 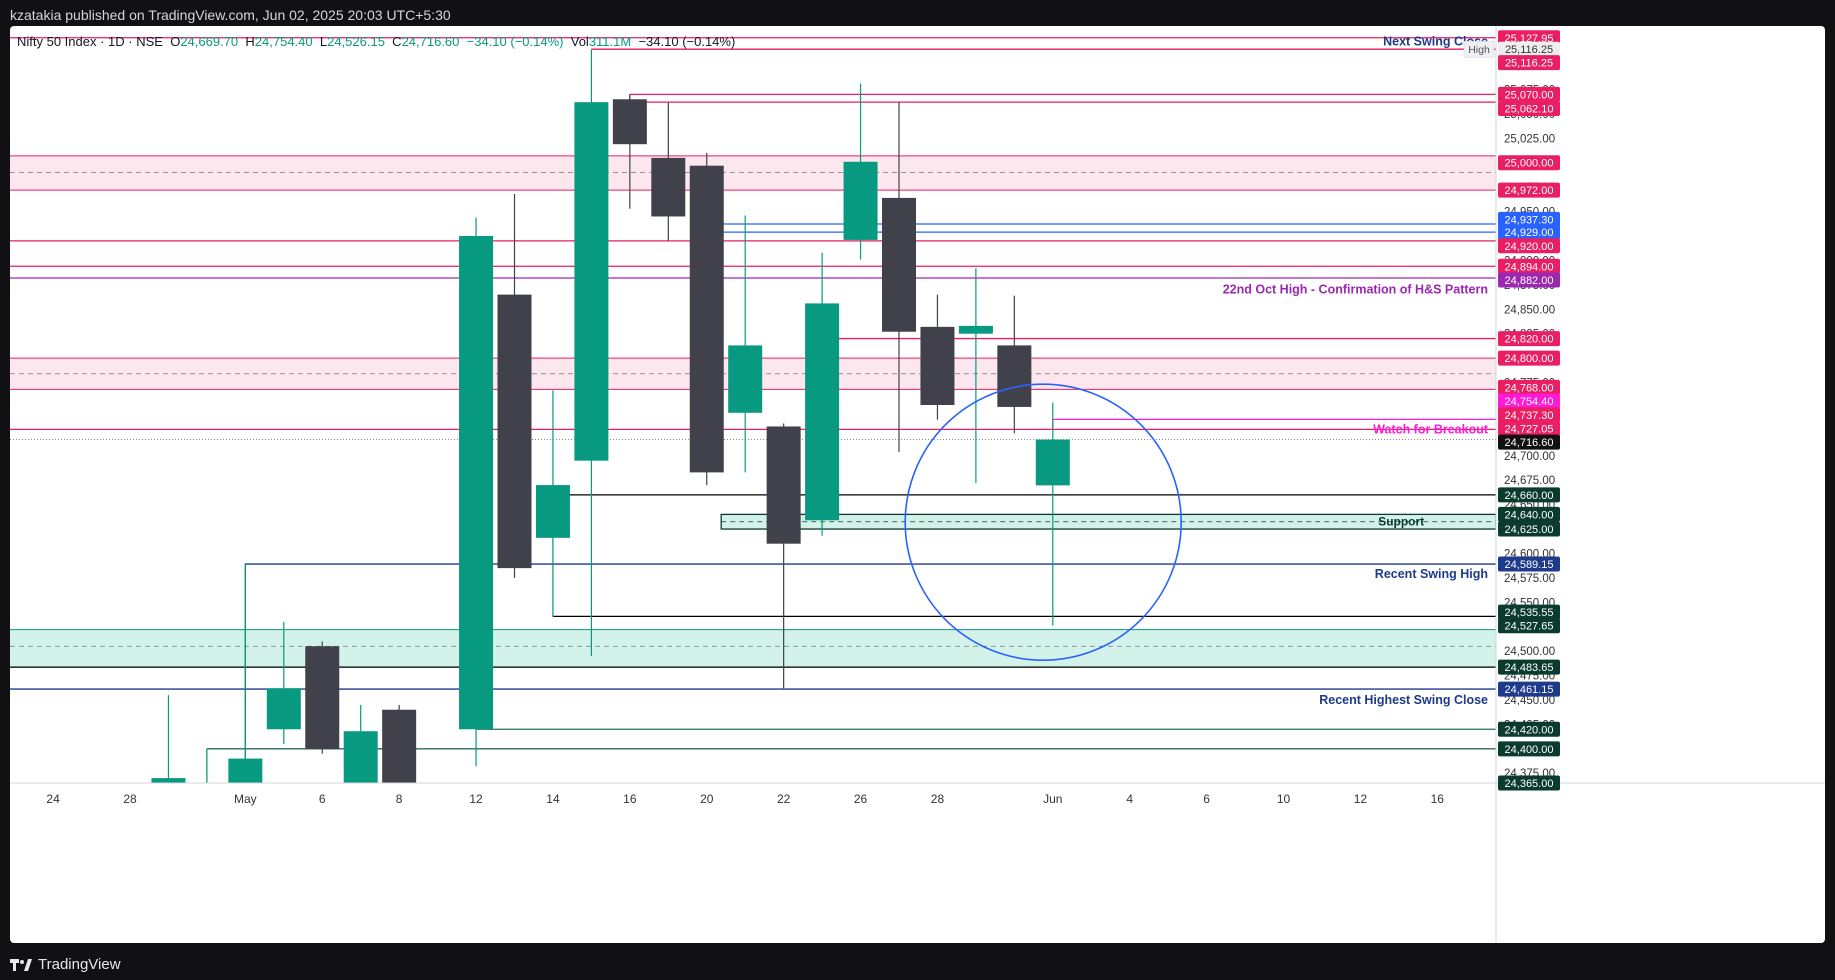 I want to click on price-label: 24,483.65, so click(x=1529, y=667).